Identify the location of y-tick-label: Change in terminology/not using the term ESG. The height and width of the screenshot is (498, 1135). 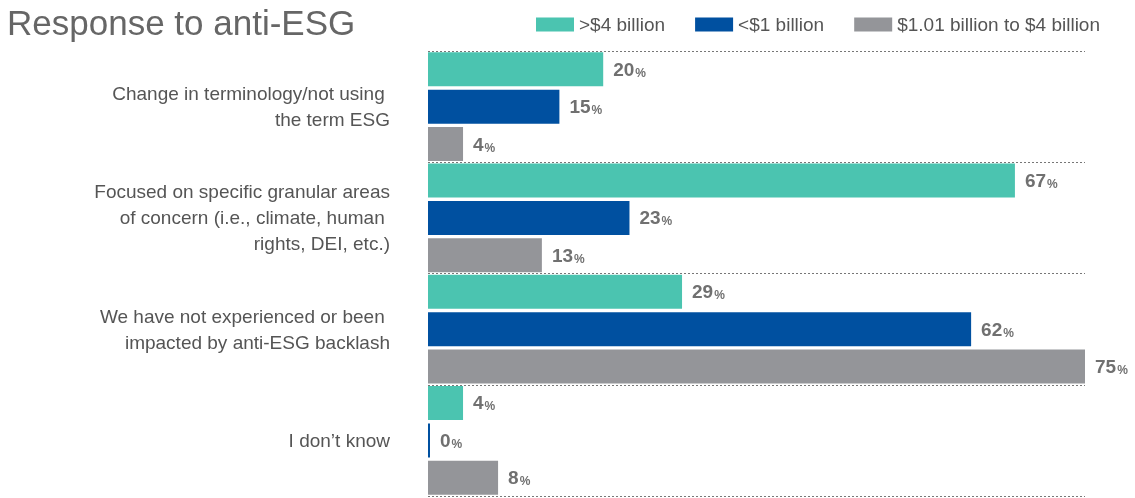
(251, 107).